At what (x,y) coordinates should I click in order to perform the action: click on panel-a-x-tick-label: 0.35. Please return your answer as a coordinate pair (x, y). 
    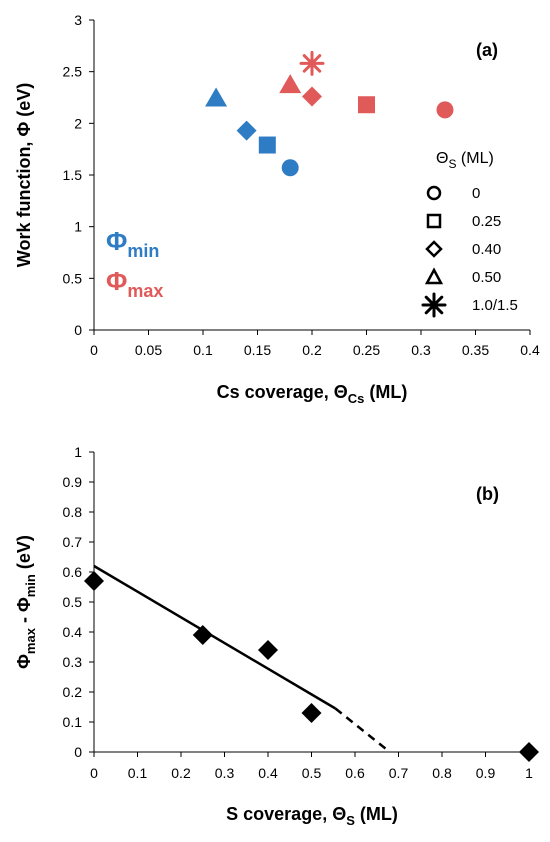
    Looking at the image, I should click on (475, 350).